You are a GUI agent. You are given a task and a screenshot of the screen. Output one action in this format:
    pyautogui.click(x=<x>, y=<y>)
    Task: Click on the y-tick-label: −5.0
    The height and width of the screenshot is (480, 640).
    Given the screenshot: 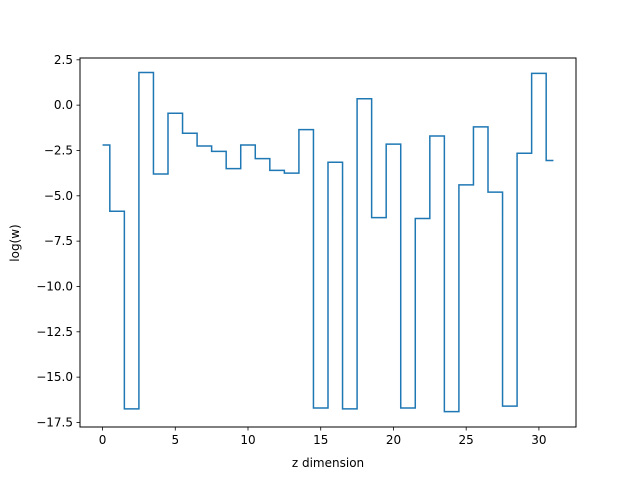 What is the action you would take?
    pyautogui.click(x=58, y=196)
    